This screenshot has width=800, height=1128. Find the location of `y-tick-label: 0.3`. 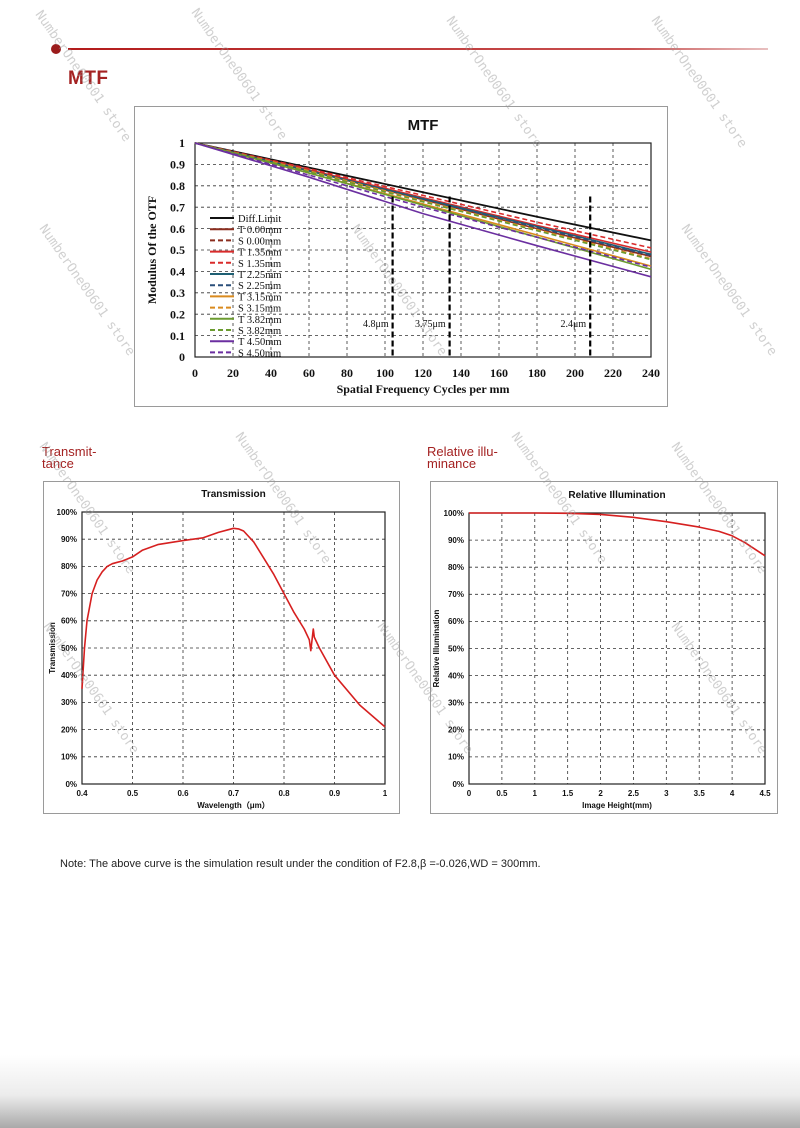

y-tick-label: 0.3 is located at coordinates (177, 293).